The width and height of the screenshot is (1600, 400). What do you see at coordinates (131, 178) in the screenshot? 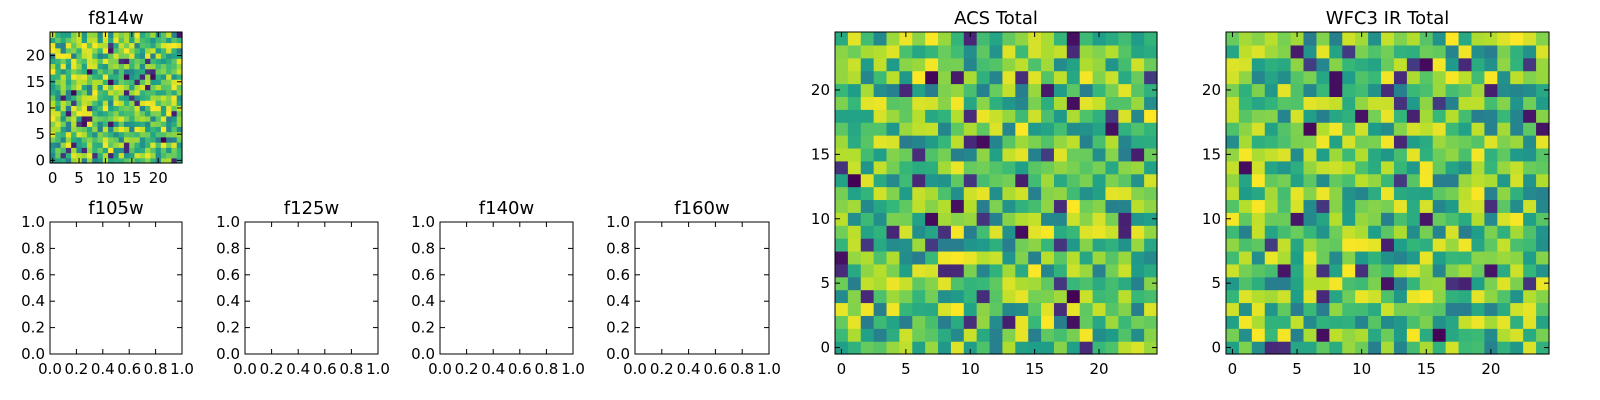
I see `x-tick-label: 15` at bounding box center [131, 178].